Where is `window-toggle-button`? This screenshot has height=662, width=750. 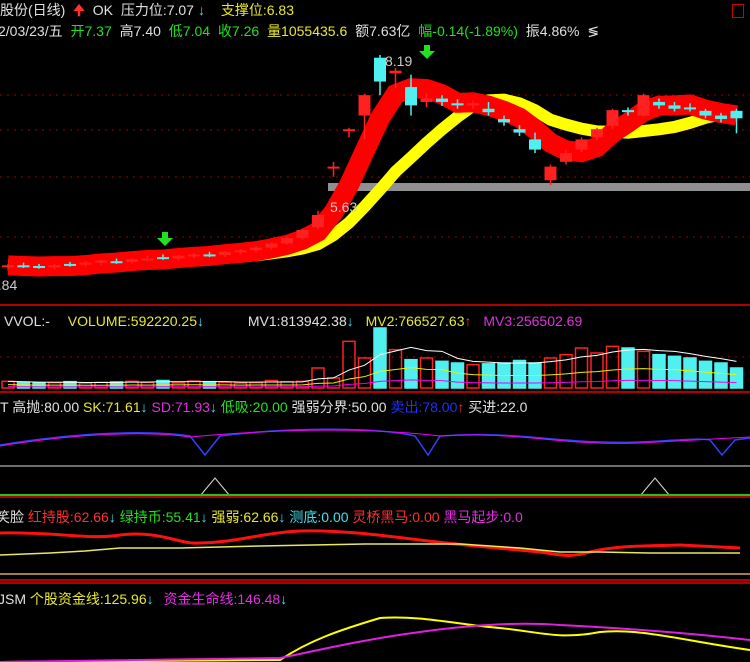 window-toggle-button is located at coordinates (738, 11).